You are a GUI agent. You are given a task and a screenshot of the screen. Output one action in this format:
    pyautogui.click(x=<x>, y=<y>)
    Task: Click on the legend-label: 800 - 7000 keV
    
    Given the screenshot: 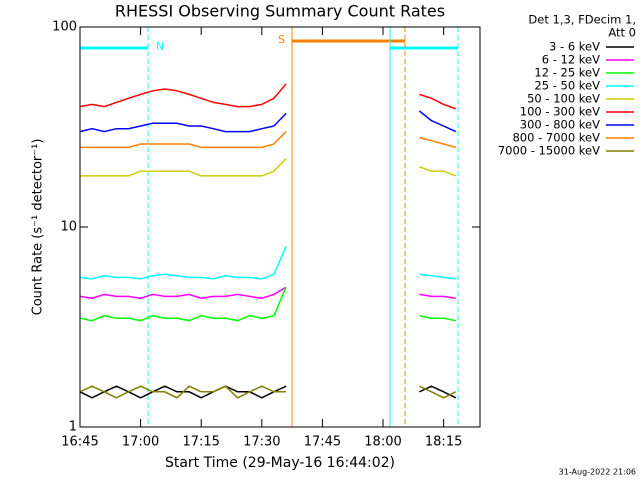 What is the action you would take?
    pyautogui.click(x=556, y=138)
    